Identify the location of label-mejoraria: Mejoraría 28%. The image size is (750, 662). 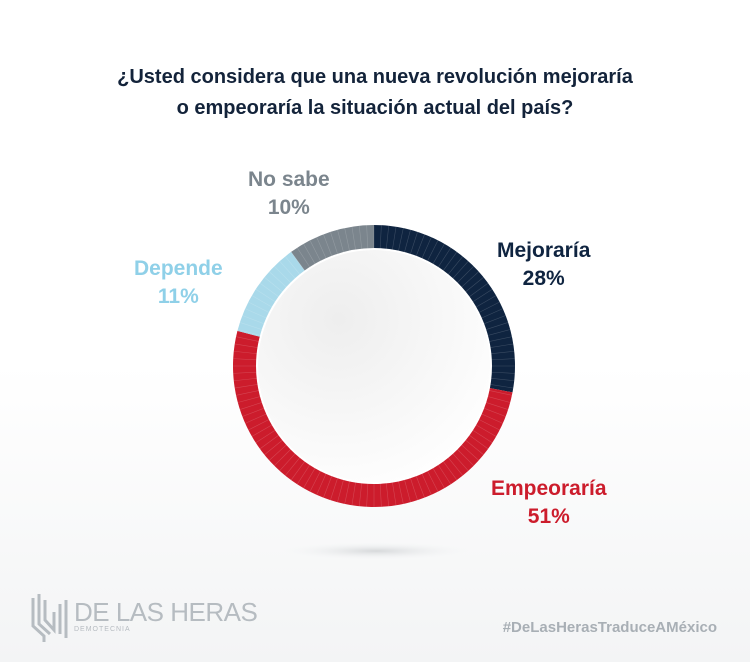
(543, 265).